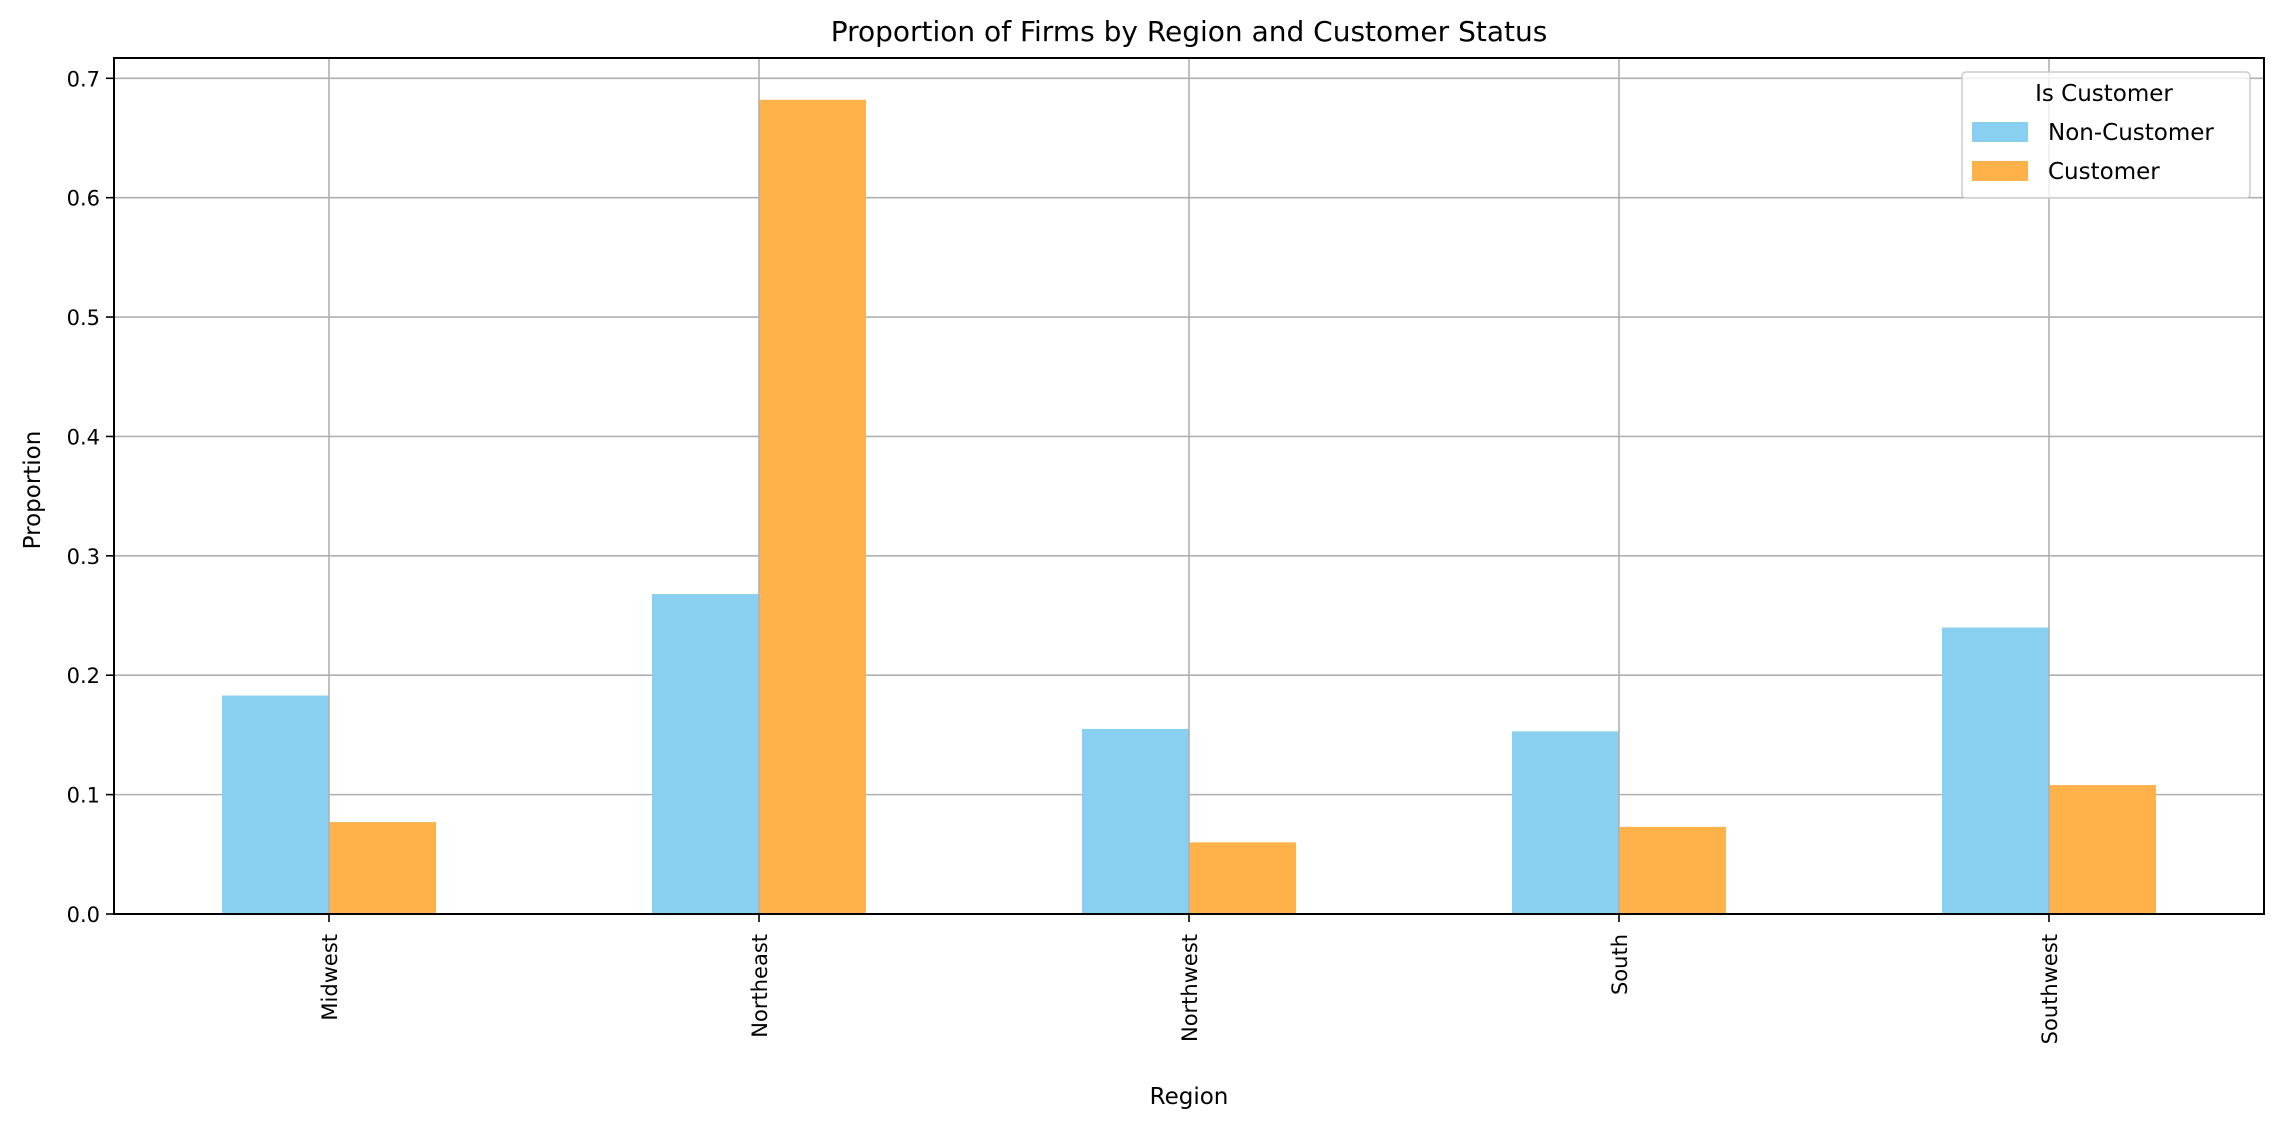 This screenshot has height=1130, width=2282. I want to click on x-tick-label-northwest: Northwest, so click(1190, 988).